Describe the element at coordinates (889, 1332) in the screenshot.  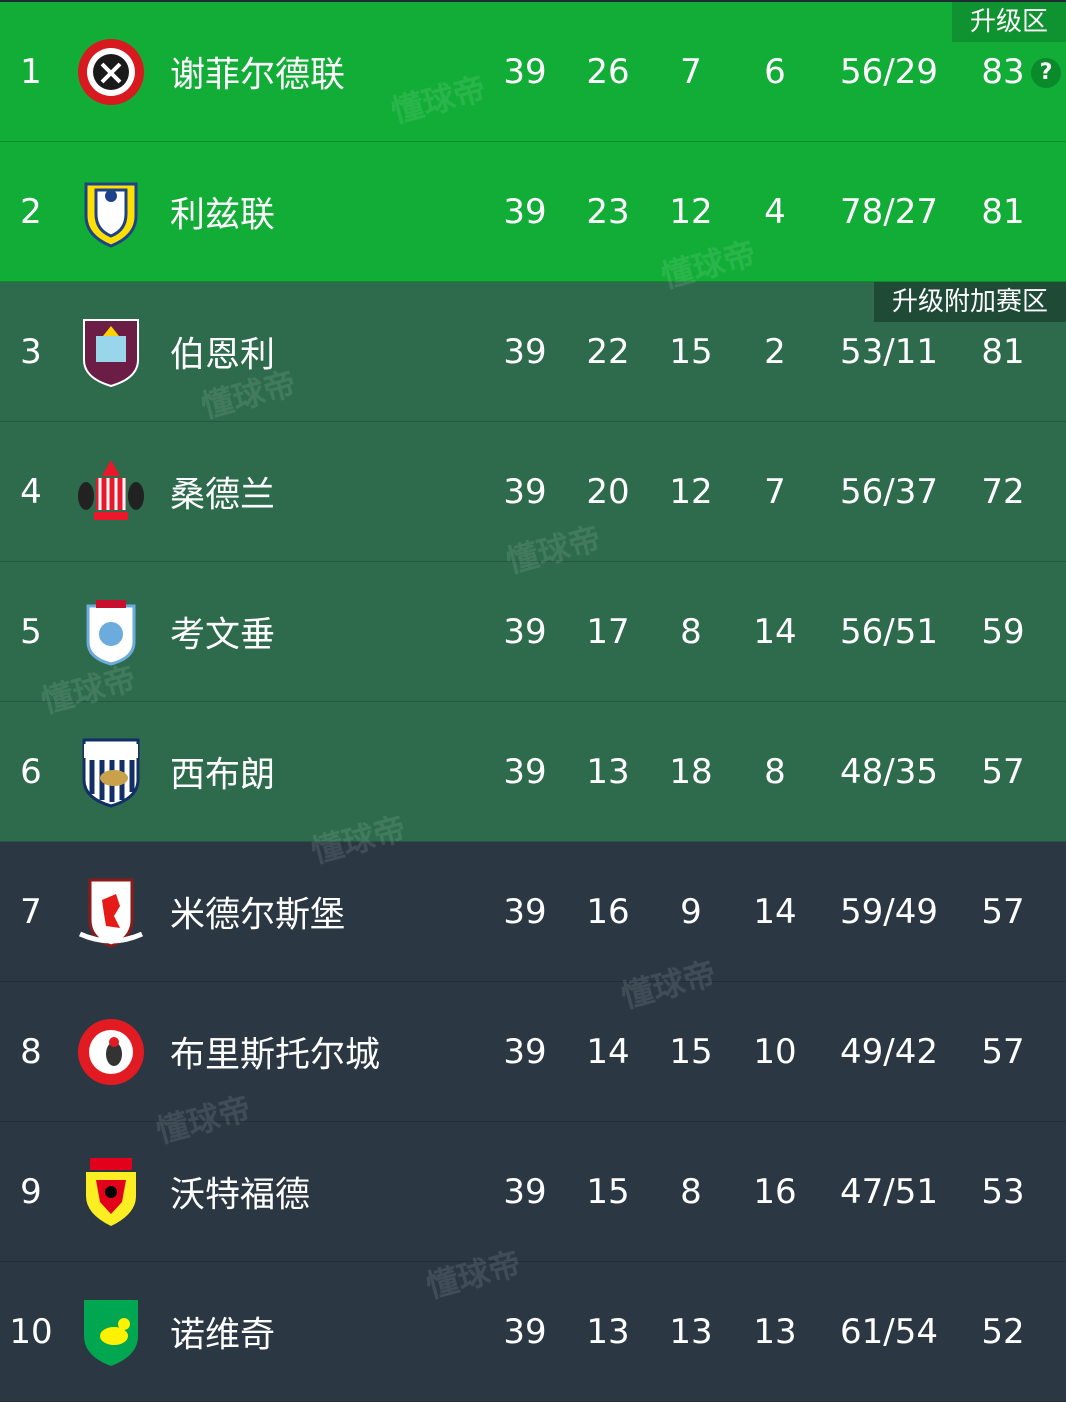
I see `goals-for-against: 61/54` at that location.